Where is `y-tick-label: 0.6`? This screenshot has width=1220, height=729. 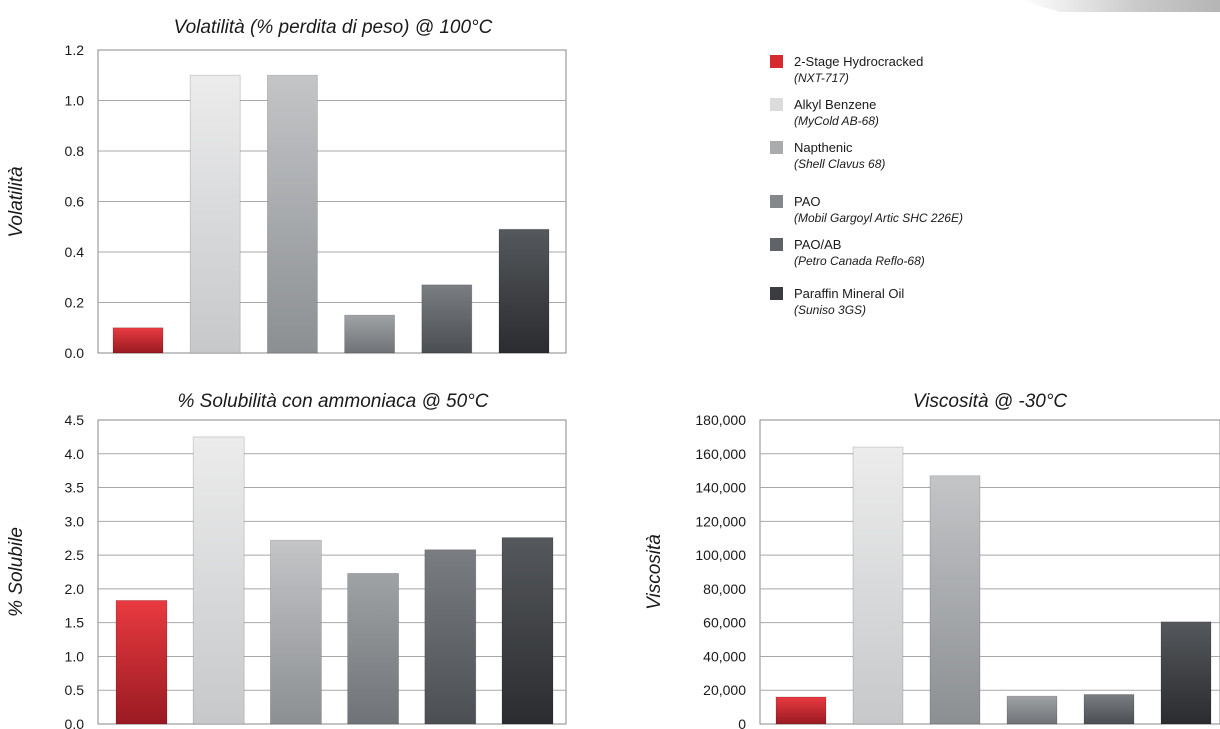
y-tick-label: 0.6 is located at coordinates (75, 202).